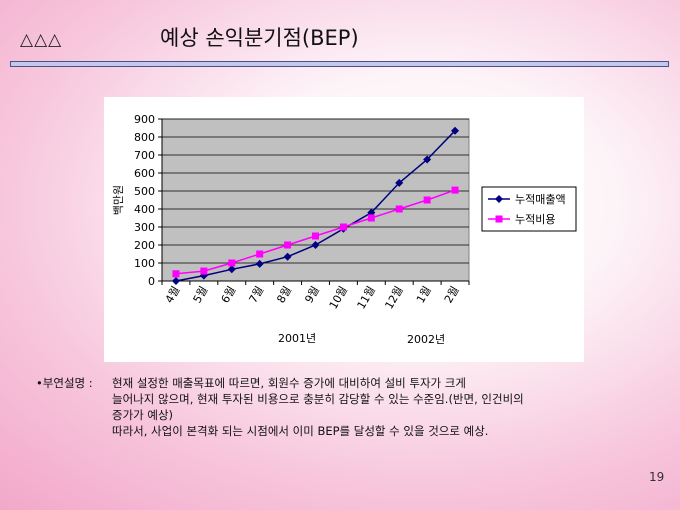 This screenshot has height=510, width=680. What do you see at coordinates (144, 227) in the screenshot?
I see `y-tick-label: 300` at bounding box center [144, 227].